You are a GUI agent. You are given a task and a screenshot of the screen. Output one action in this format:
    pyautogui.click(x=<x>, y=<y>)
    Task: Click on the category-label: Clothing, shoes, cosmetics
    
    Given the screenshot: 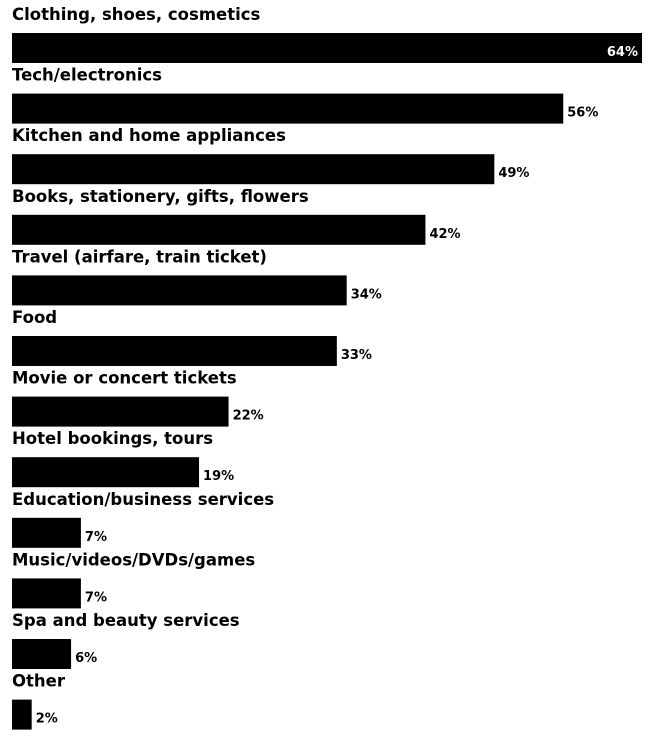 What is the action you would take?
    pyautogui.click(x=136, y=14)
    